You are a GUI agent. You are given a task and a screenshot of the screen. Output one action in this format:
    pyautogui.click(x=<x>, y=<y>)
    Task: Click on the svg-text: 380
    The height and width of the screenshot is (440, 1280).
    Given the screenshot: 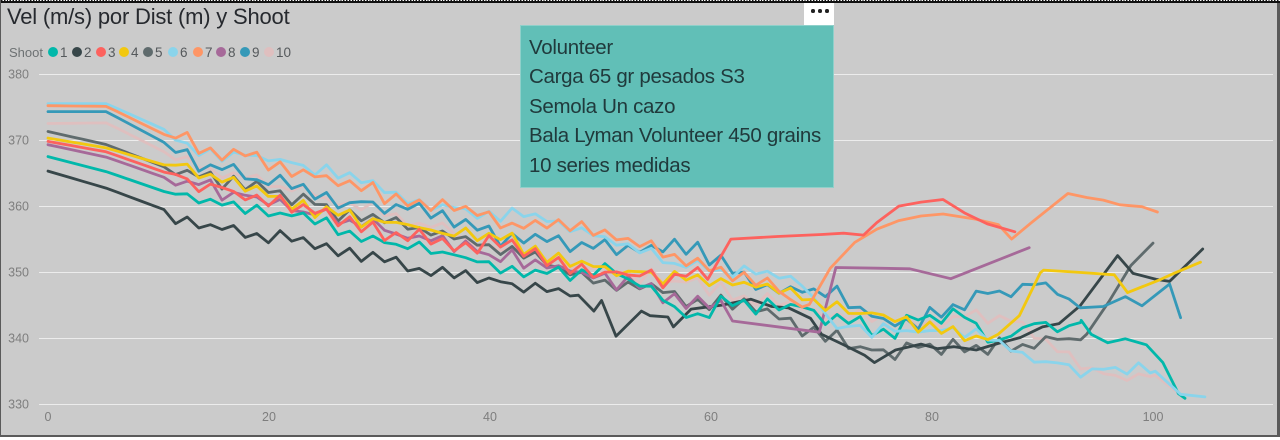 What is the action you would take?
    pyautogui.click(x=18, y=75)
    